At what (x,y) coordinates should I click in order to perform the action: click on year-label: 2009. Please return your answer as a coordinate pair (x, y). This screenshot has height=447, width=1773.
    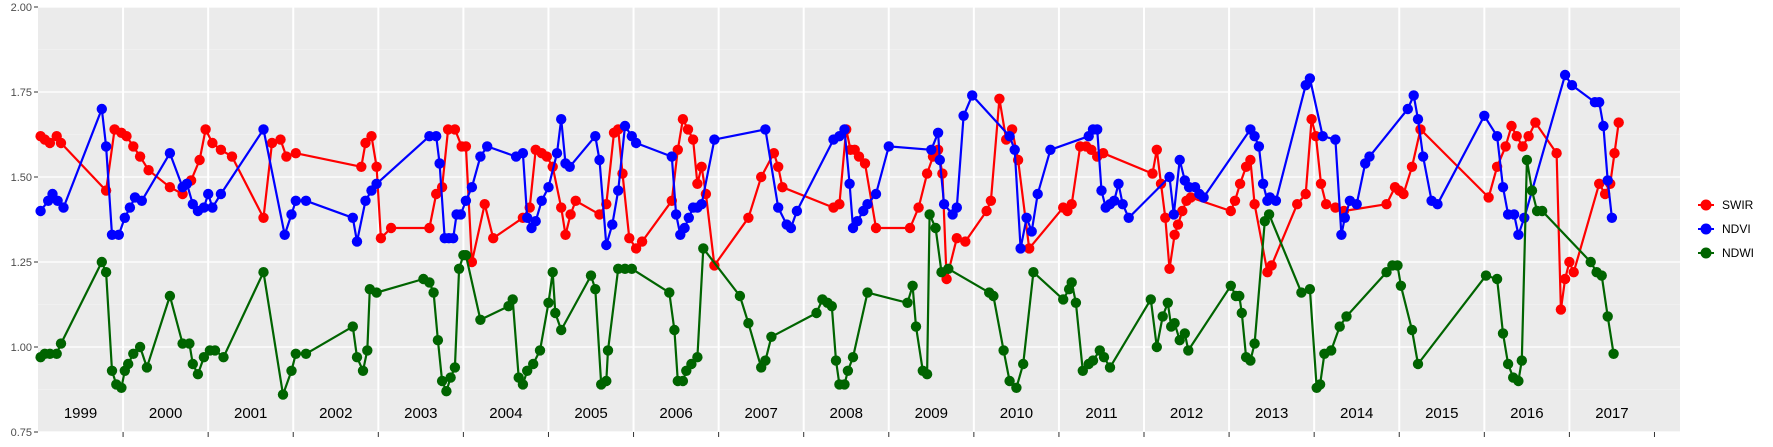
    Looking at the image, I should click on (931, 413).